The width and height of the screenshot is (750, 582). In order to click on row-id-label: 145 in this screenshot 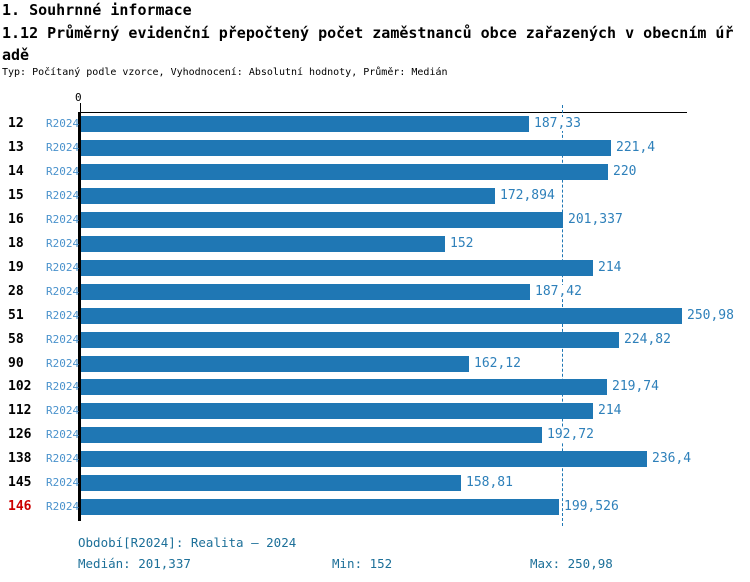, I will do `click(20, 482)`.